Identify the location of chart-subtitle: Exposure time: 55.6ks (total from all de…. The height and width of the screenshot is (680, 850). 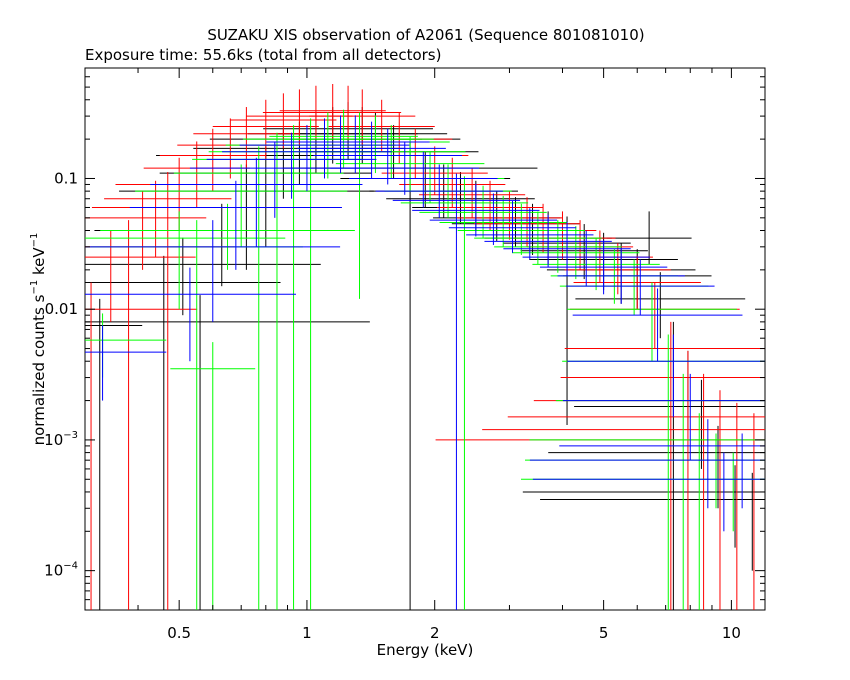
(263, 55).